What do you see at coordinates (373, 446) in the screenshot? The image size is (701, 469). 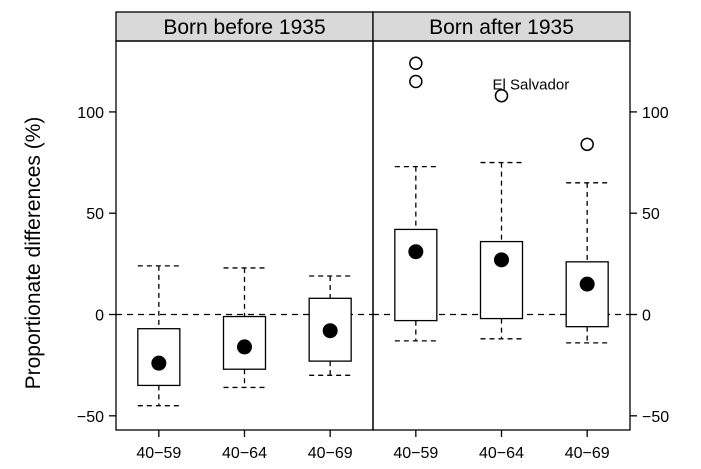 I see `x-axis: 40−59 40−64 40−69 40−59 40−64 40−69` at bounding box center [373, 446].